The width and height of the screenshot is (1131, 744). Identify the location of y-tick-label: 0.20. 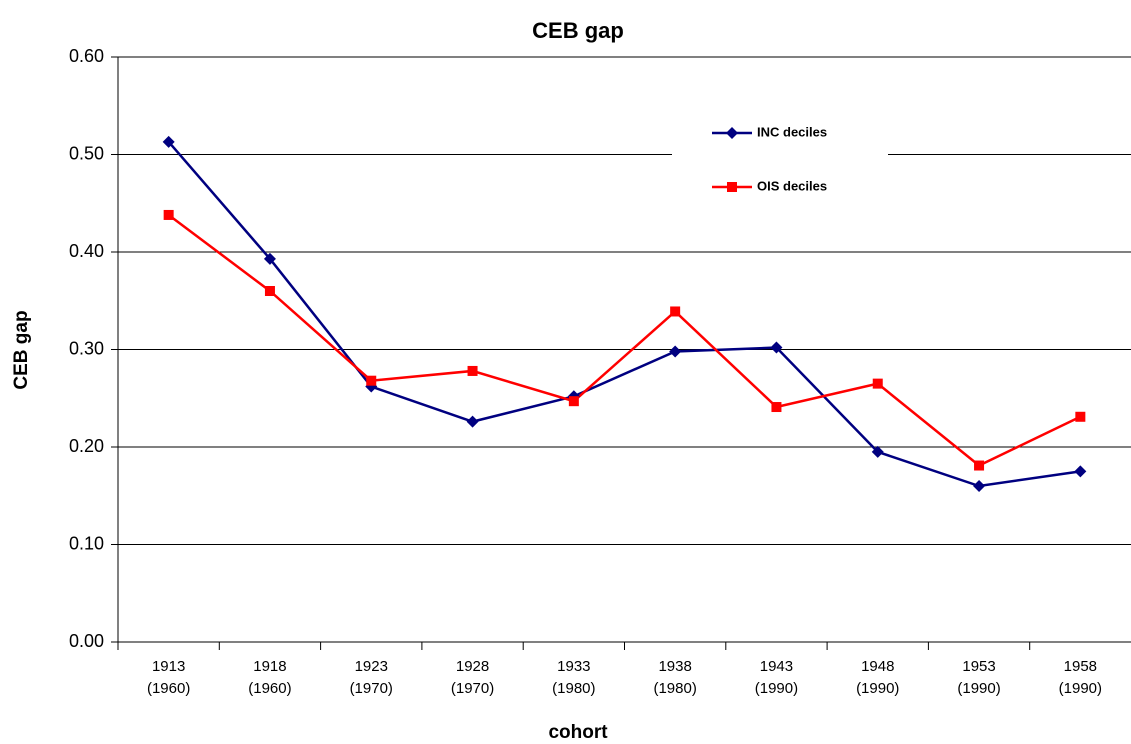
(86, 446).